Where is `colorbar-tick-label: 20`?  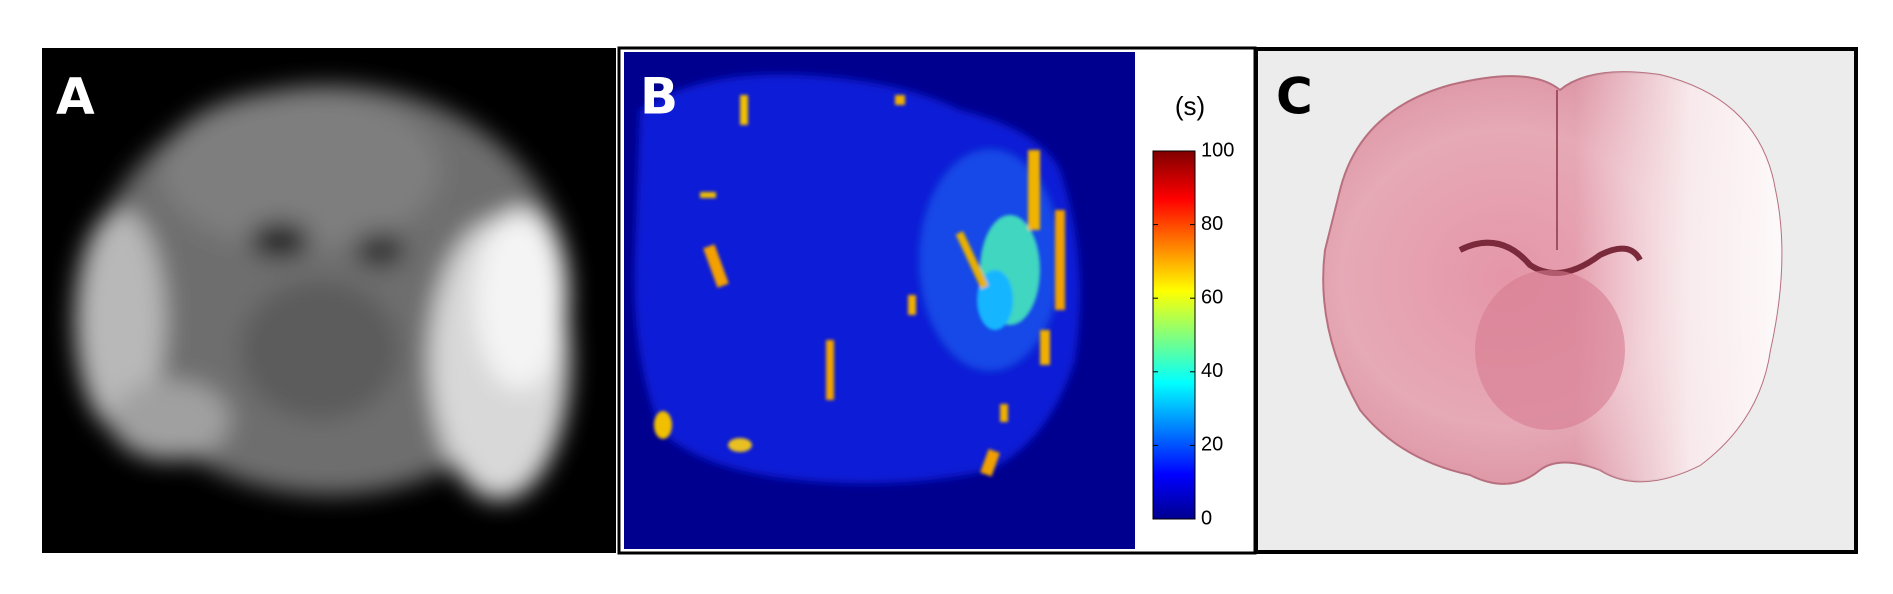 colorbar-tick-label: 20 is located at coordinates (1212, 445).